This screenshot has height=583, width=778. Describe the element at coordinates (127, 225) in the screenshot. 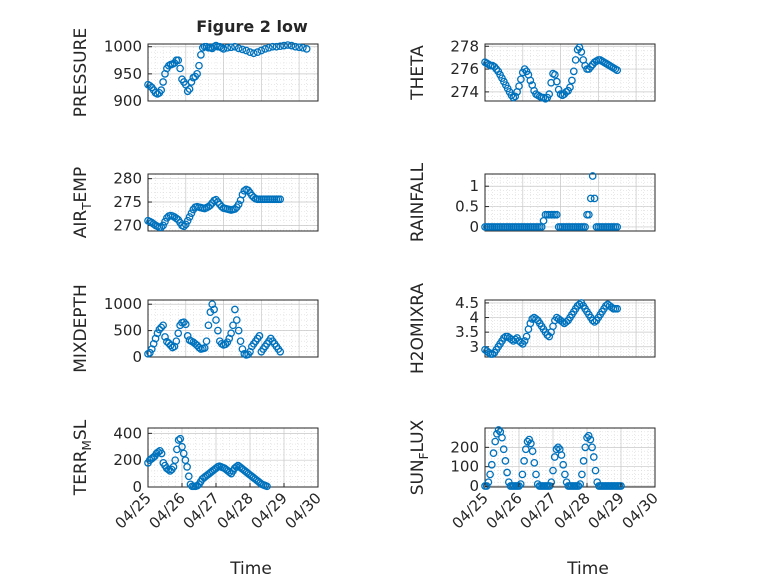

I see `y-tick-label: 270` at that location.